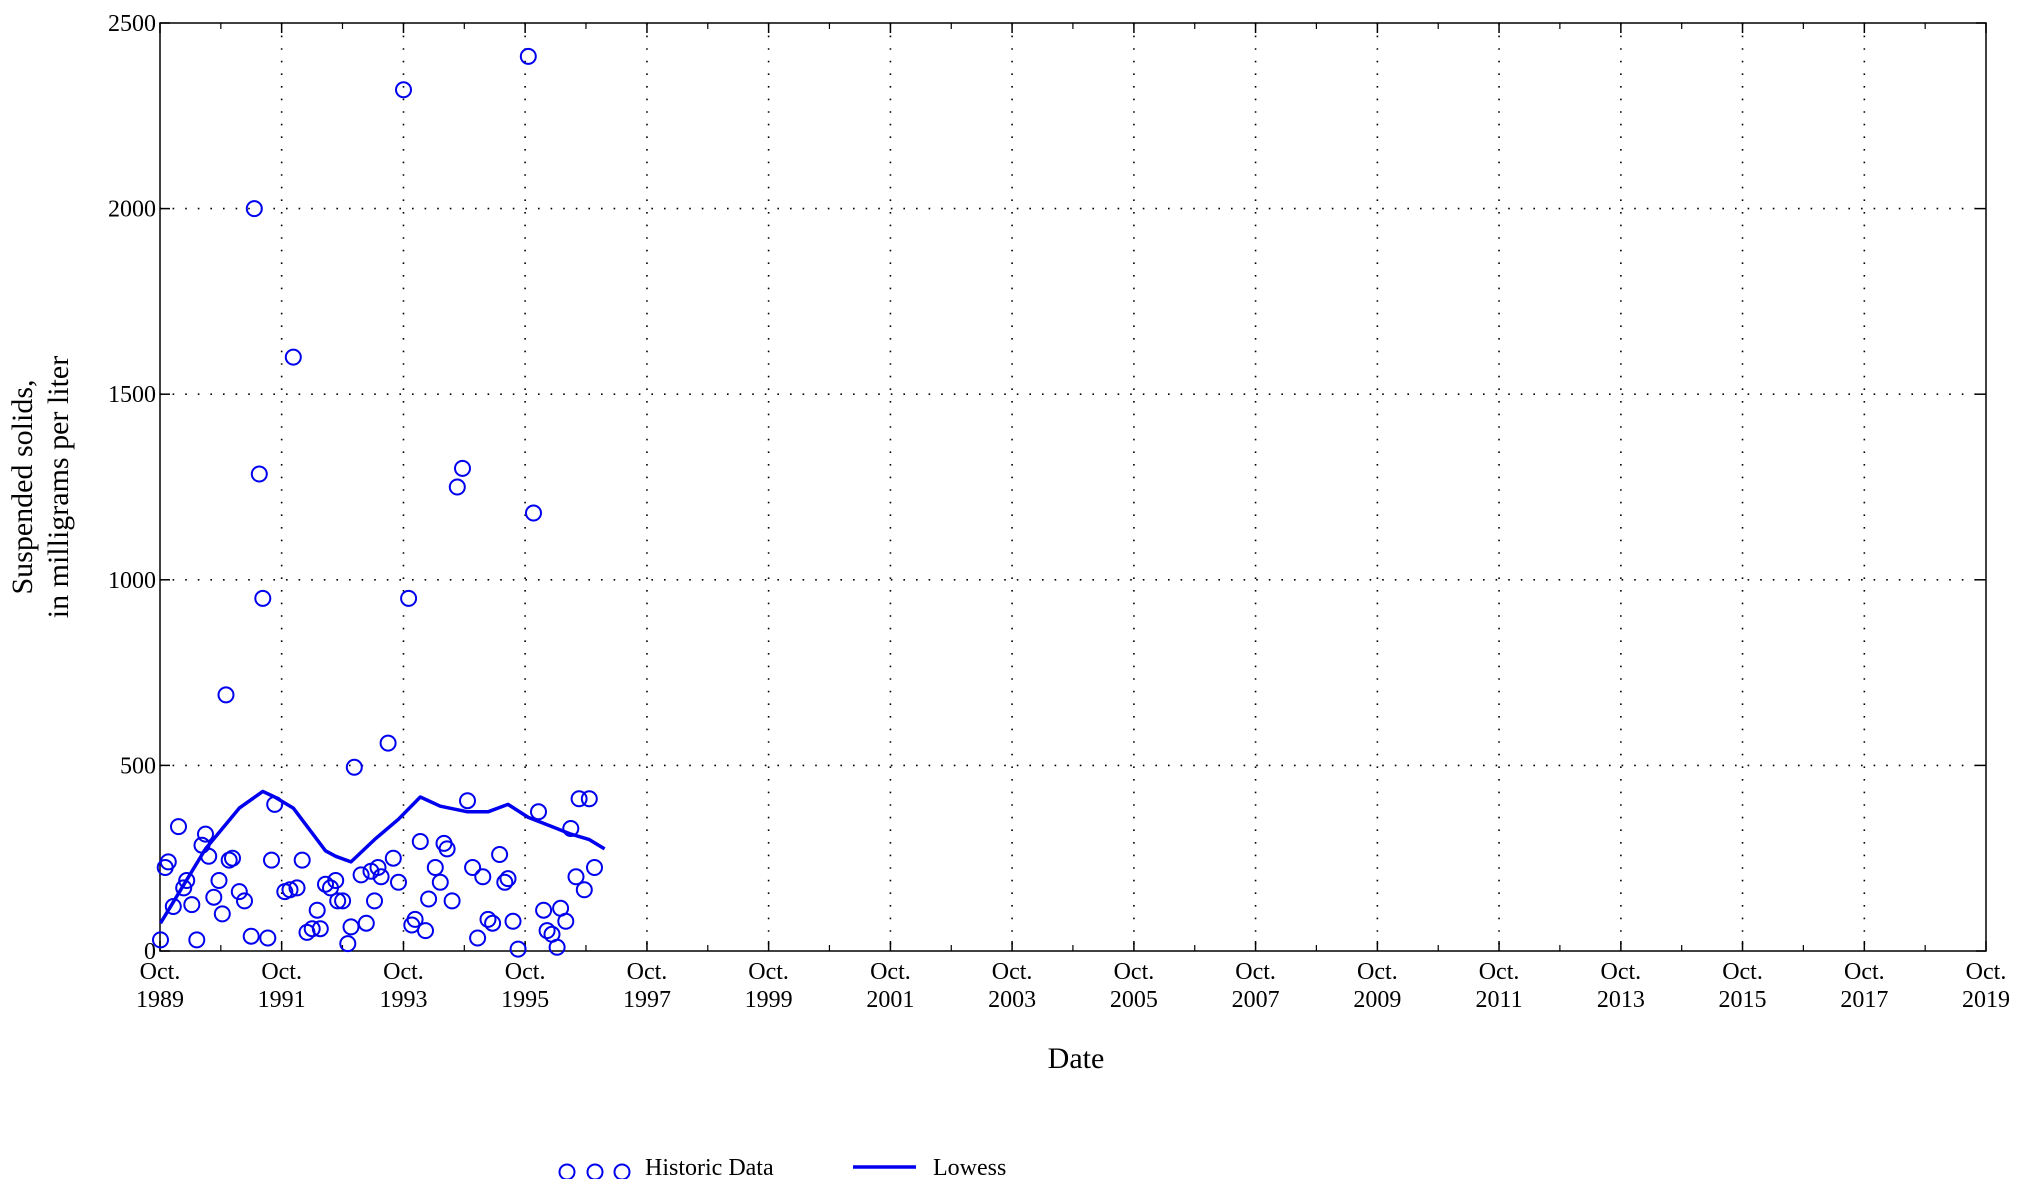  Describe the element at coordinates (132, 24) in the screenshot. I see `y-tick-label: 2500` at that location.